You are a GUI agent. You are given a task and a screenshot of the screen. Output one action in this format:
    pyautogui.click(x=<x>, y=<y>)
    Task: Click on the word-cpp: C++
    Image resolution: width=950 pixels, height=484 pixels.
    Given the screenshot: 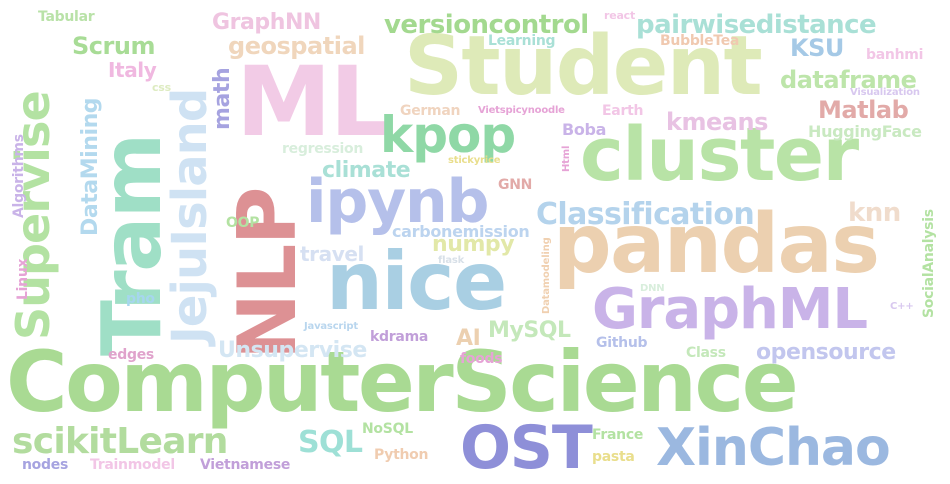 What is the action you would take?
    pyautogui.click(x=902, y=306)
    